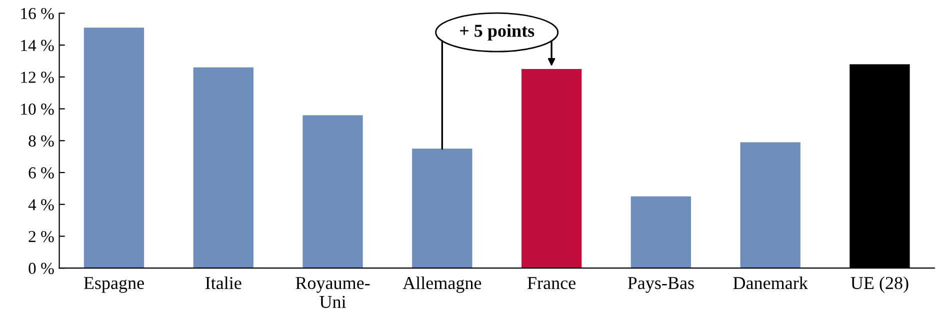 The height and width of the screenshot is (331, 941). I want to click on annotation: + 5 points, so click(497, 32).